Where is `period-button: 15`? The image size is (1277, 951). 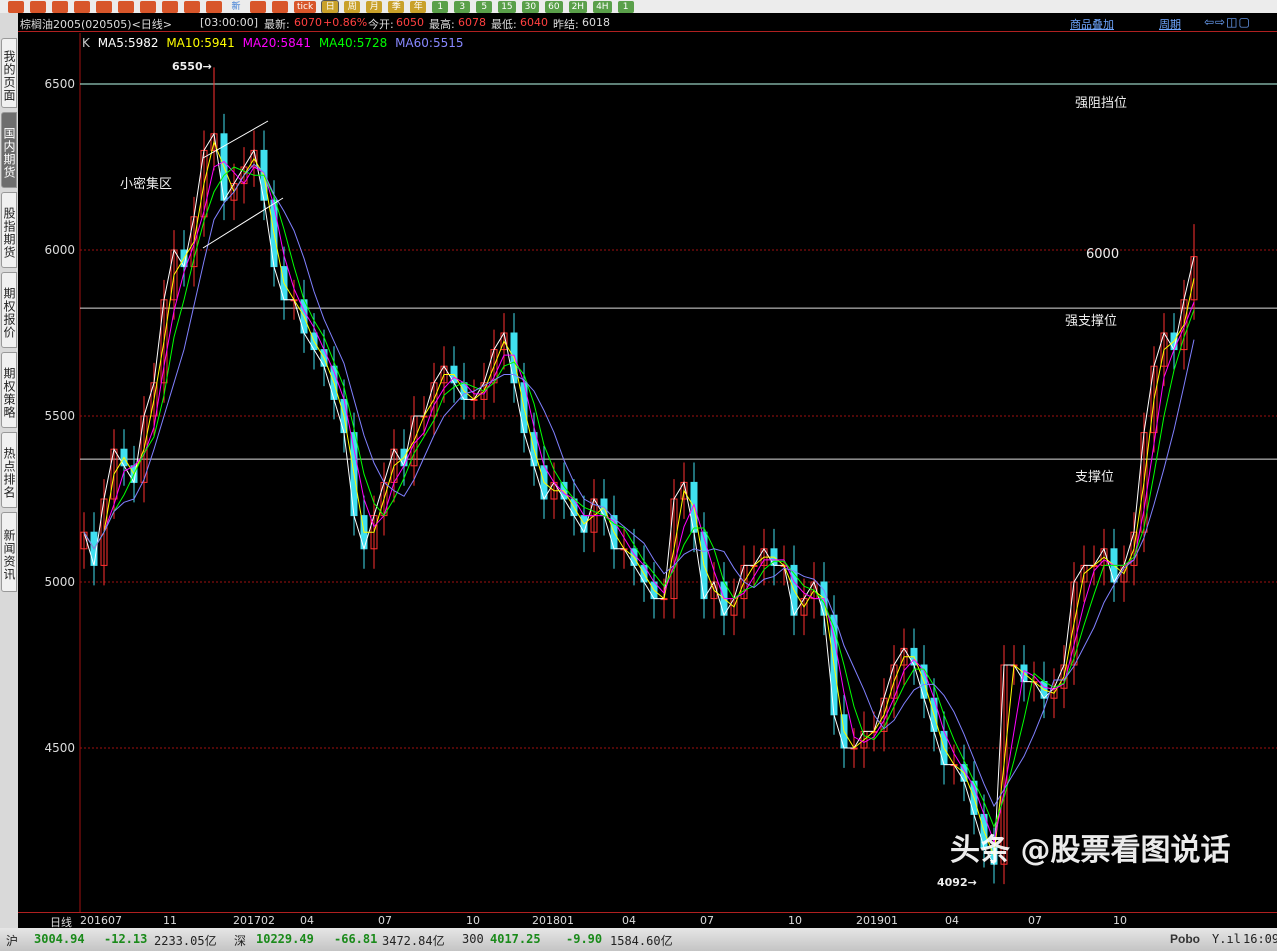 period-button: 15 is located at coordinates (507, 6).